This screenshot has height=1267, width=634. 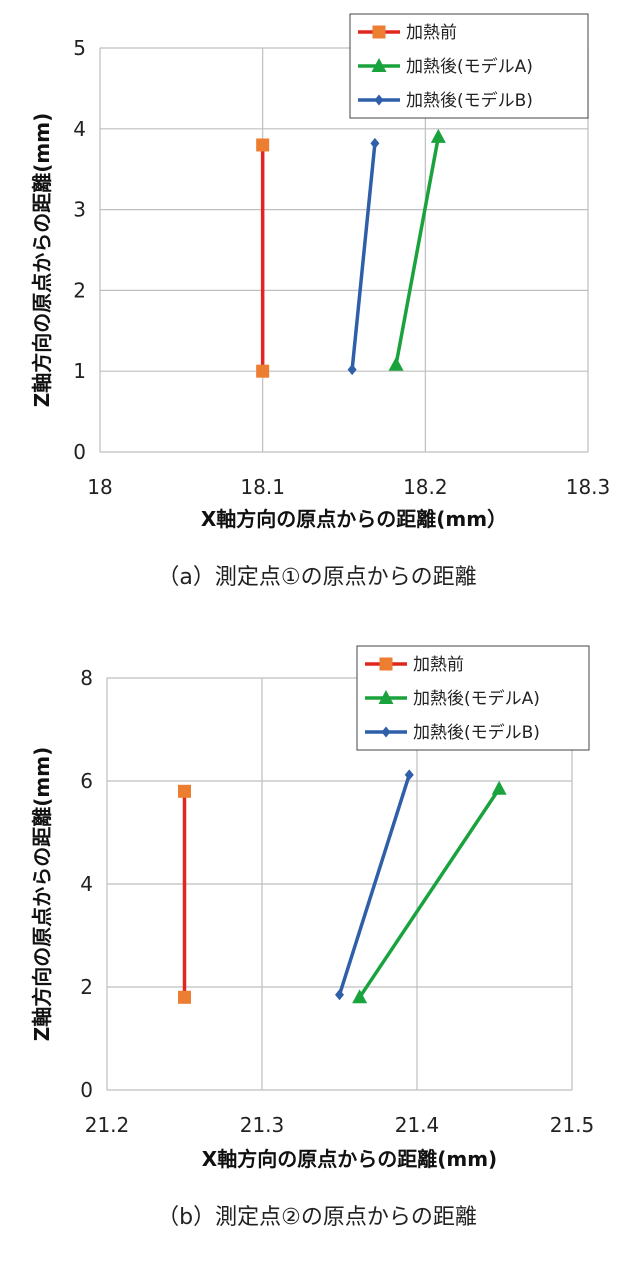 What do you see at coordinates (348, 487) in the screenshot?
I see `chart-a-x-ticks: 18 18.1 18.2 18.3` at bounding box center [348, 487].